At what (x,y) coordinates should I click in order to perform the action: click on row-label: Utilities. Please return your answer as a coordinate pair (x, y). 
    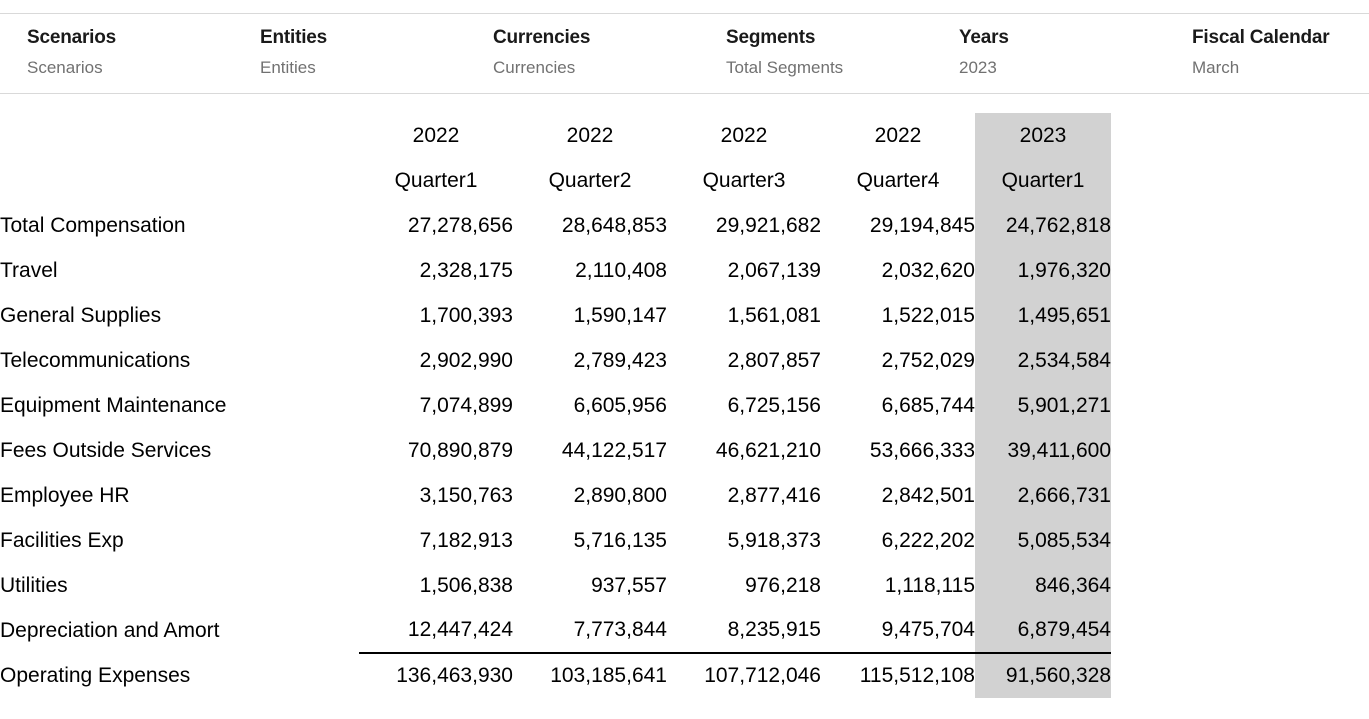
    Looking at the image, I should click on (34, 585).